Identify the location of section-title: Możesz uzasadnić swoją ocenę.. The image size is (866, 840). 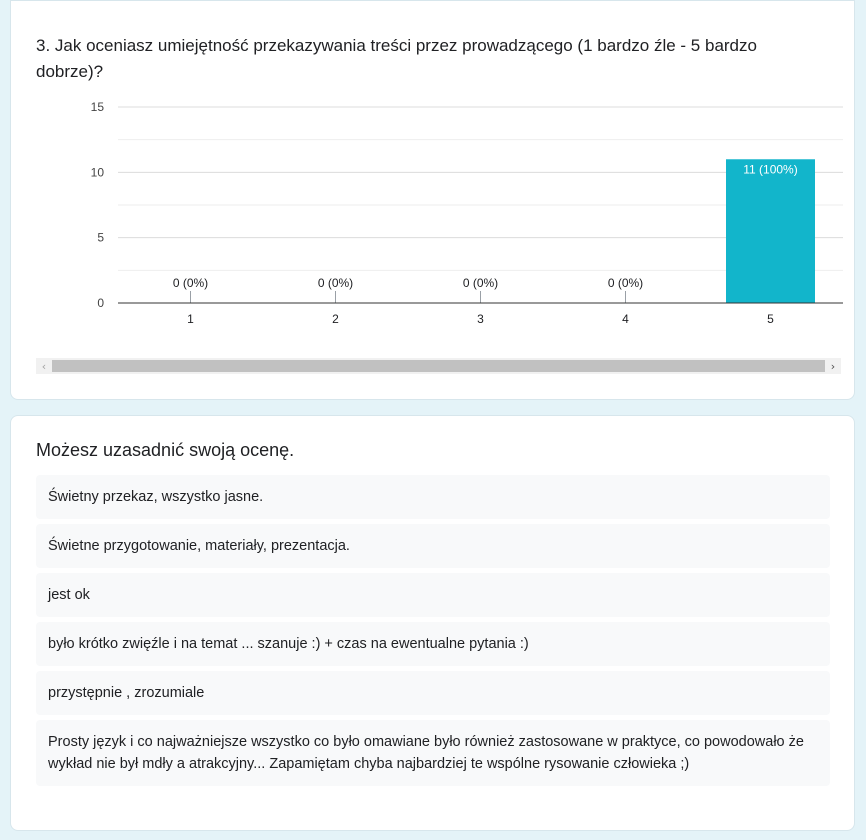
(165, 450).